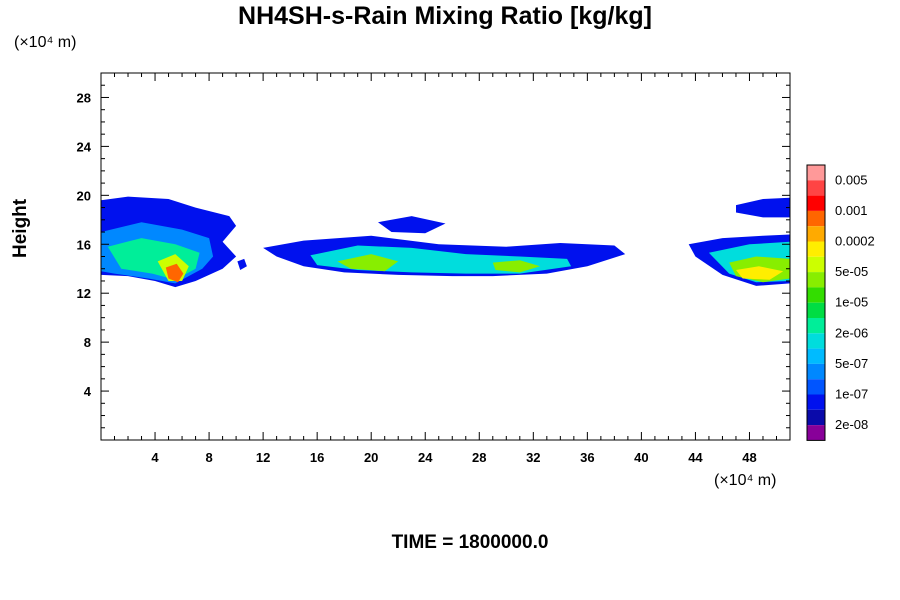 The width and height of the screenshot is (900, 600). Describe the element at coordinates (479, 457) in the screenshot. I see `x-tick-label: 28` at that location.